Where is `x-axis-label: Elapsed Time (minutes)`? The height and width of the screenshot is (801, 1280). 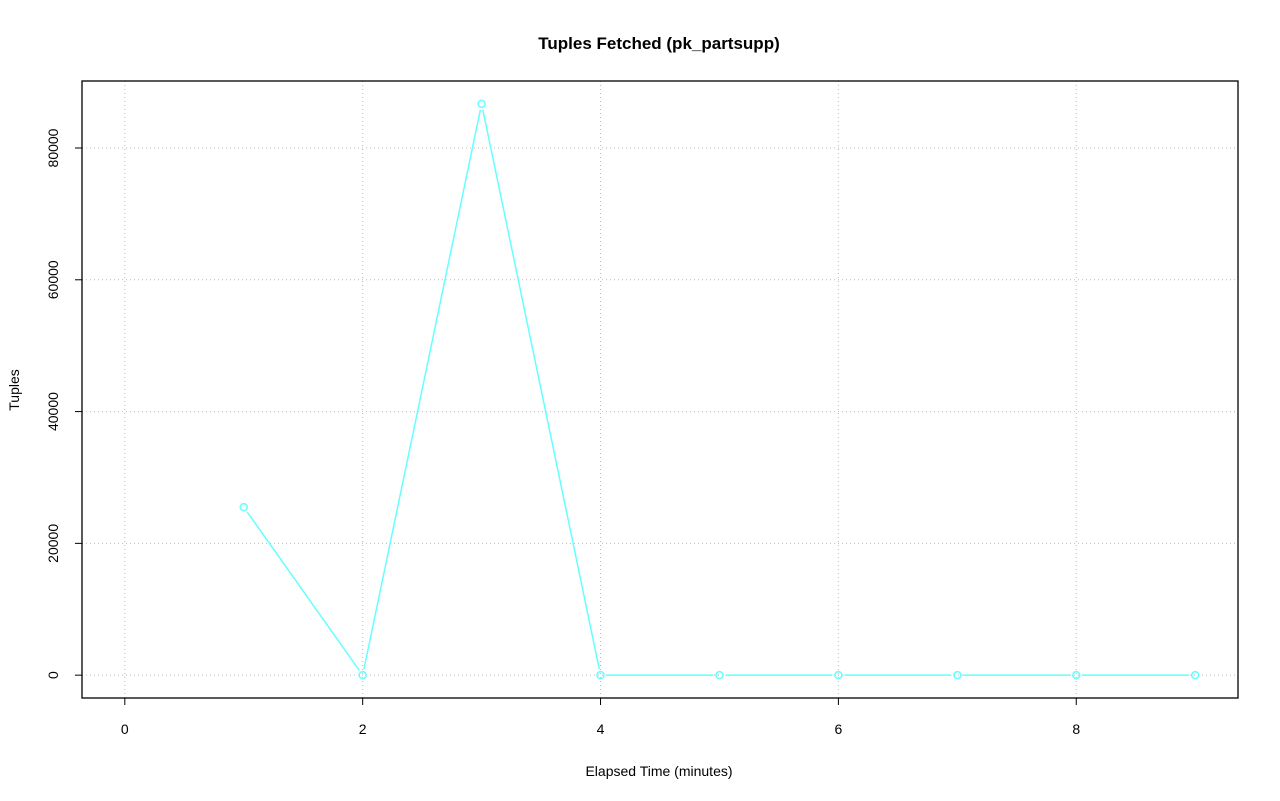 x-axis-label: Elapsed Time (minutes) is located at coordinates (658, 771).